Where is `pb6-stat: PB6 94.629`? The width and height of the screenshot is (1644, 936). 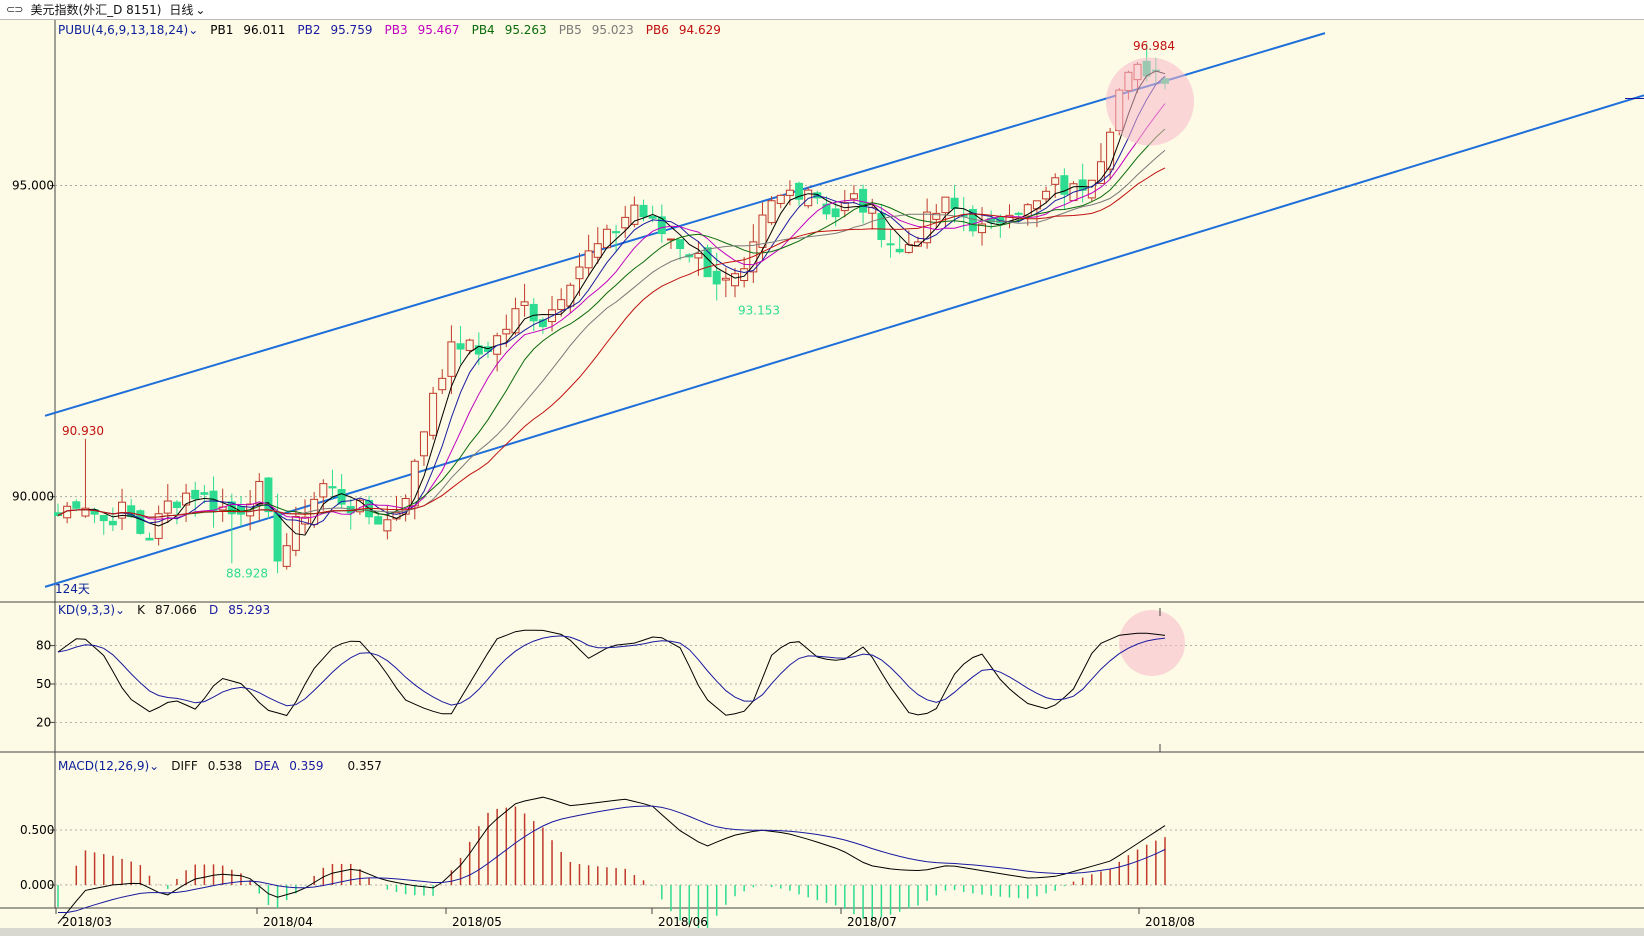
pb6-stat: PB6 94.629 is located at coordinates (683, 30).